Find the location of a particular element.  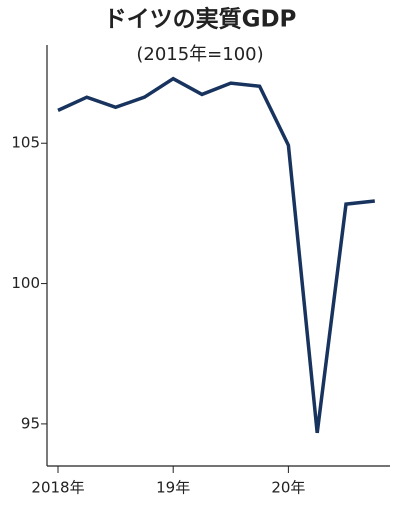

x-tick-label: 20年 is located at coordinates (288, 488).